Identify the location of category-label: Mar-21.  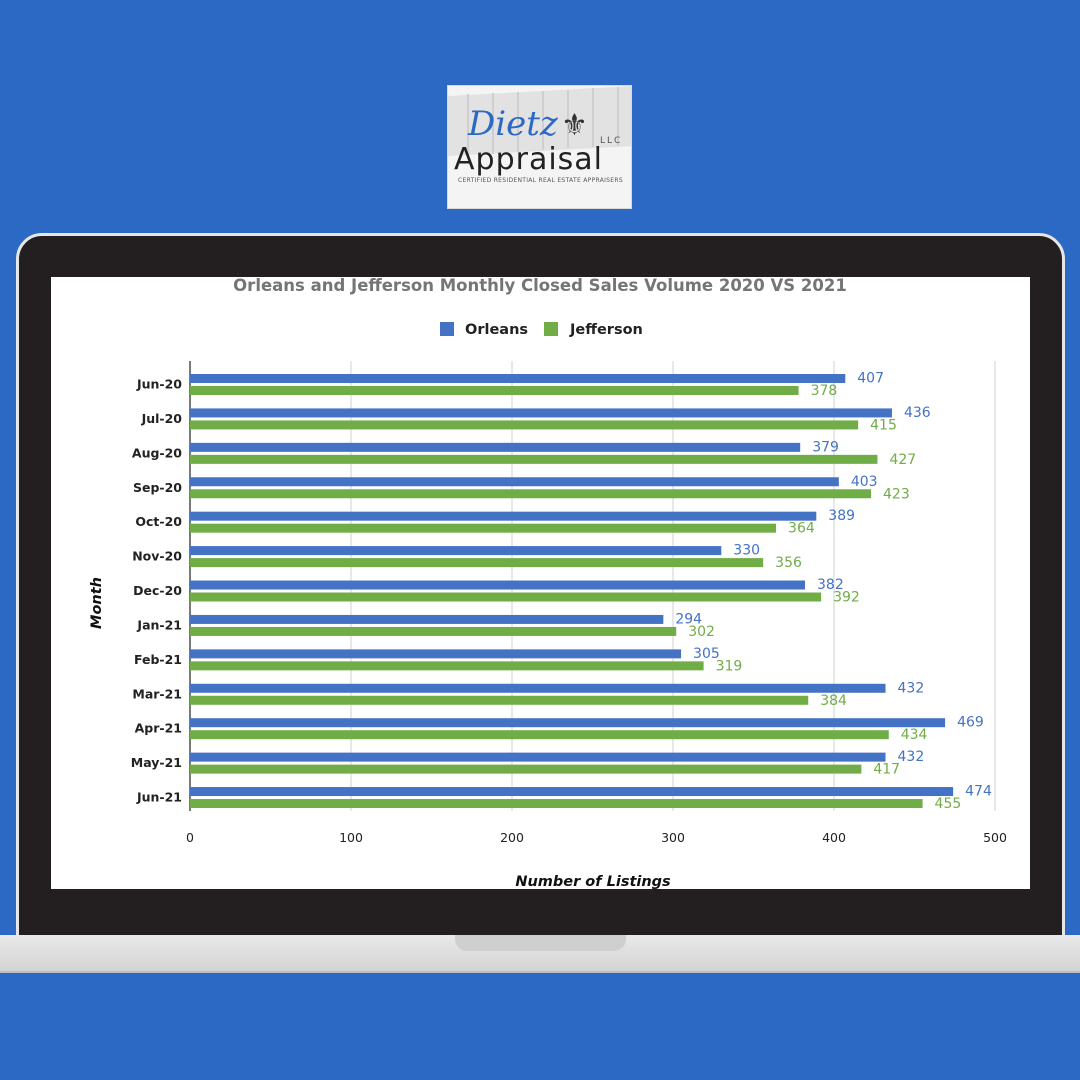
(157, 693).